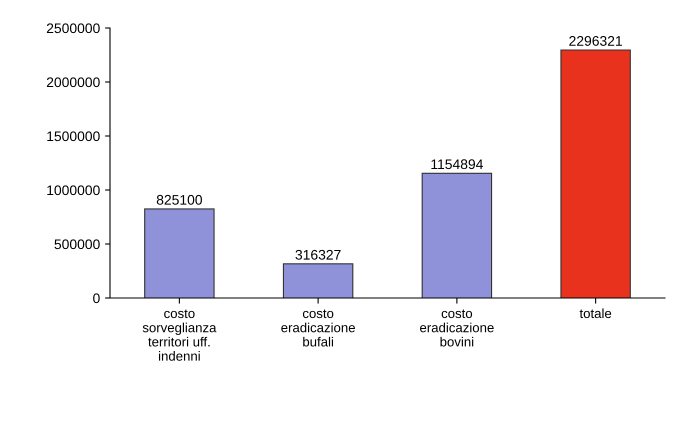 This screenshot has height=421, width=694. Describe the element at coordinates (318, 255) in the screenshot. I see `data-label: 316327` at that location.